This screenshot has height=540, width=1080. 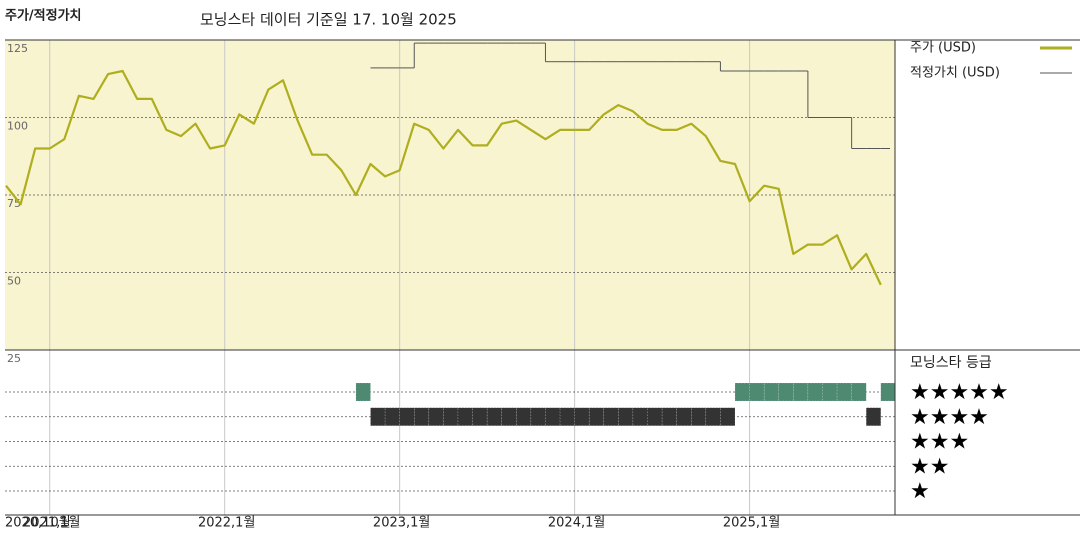 I want to click on rating-title: 모닝스타 등급, so click(x=951, y=363).